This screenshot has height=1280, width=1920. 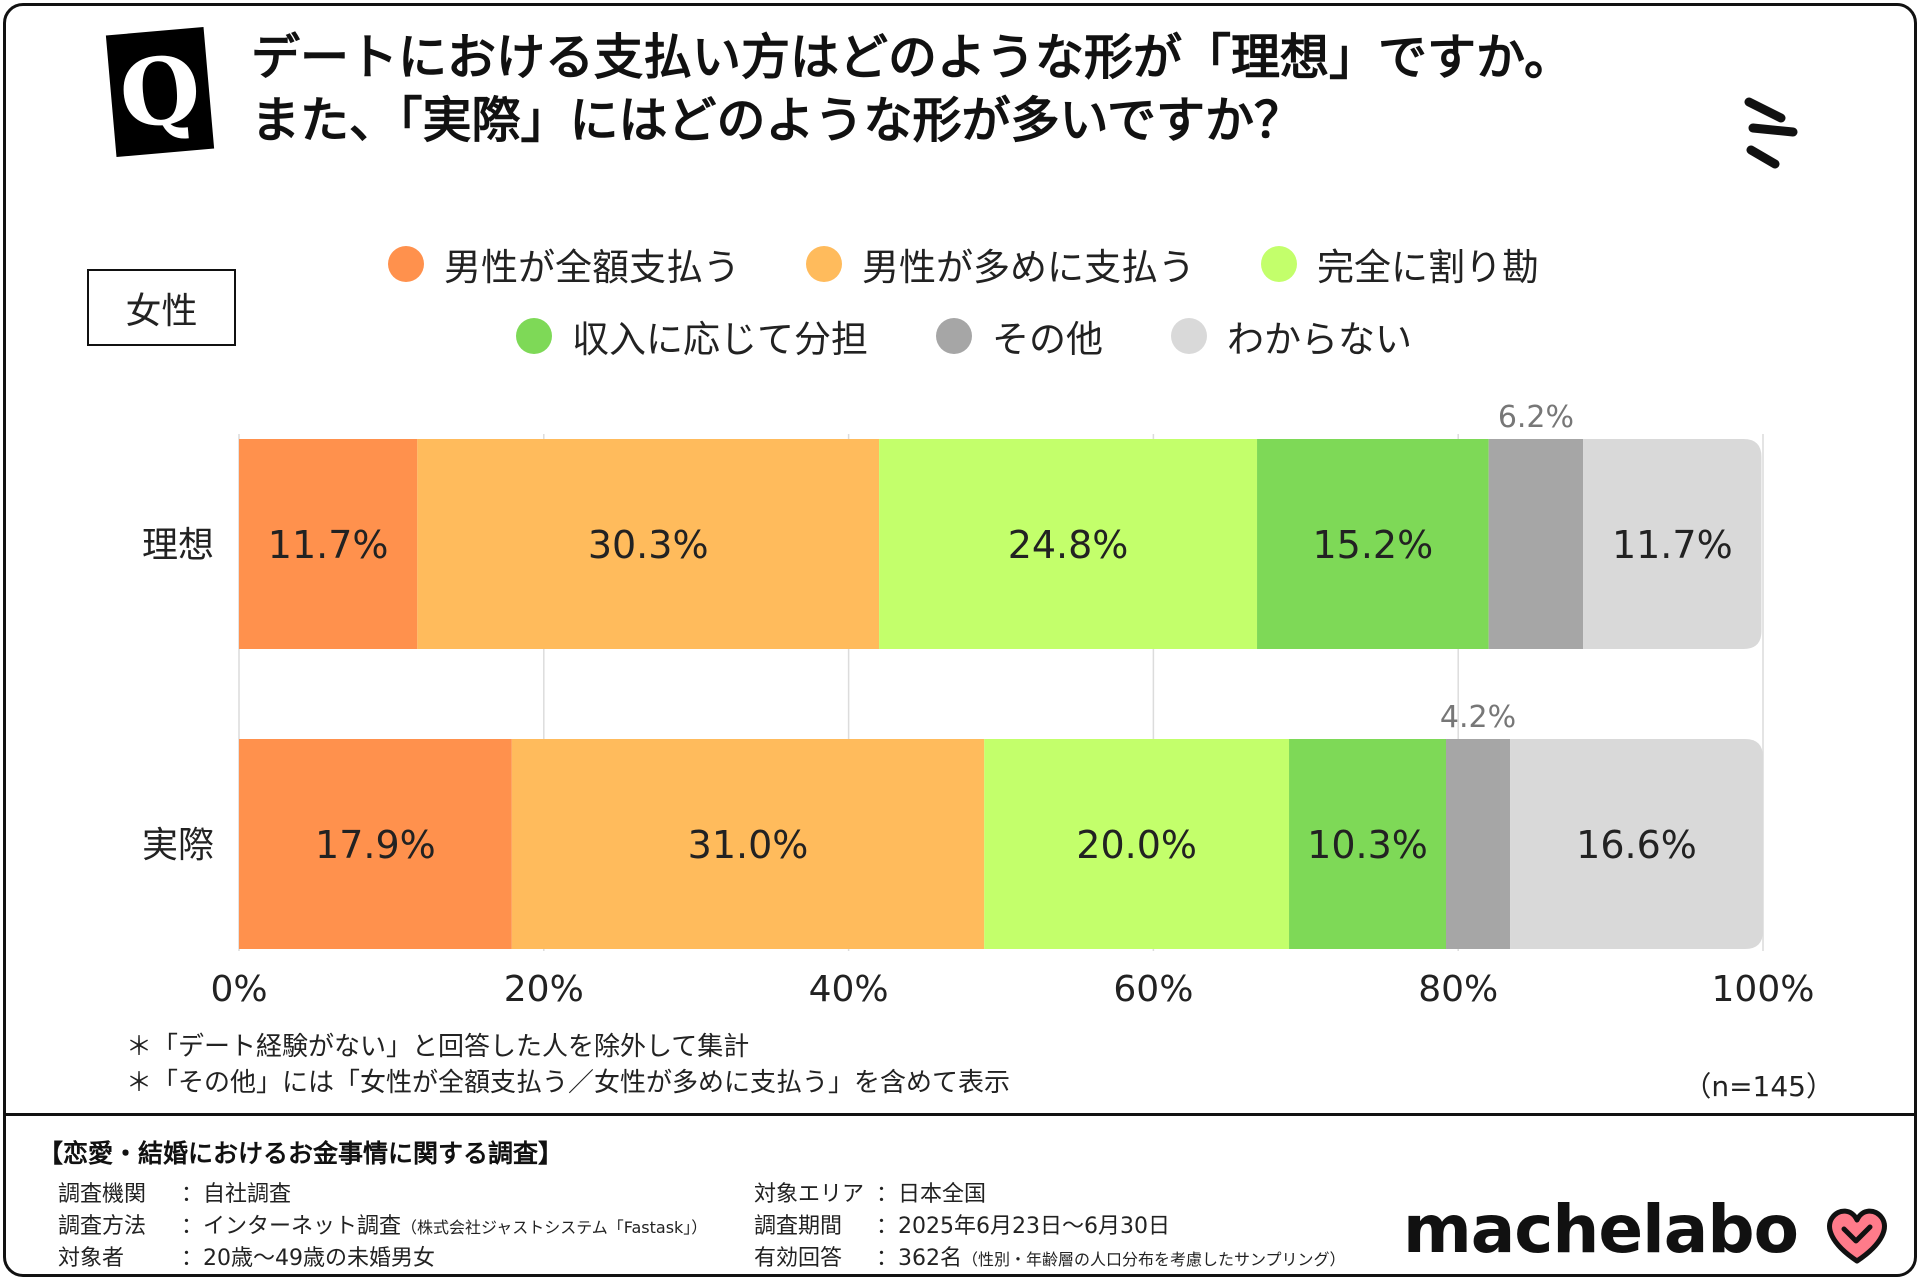 I want to click on survey-row: 調査方法 ：インターネット調査（株式会社ジャストシステム「Fastask」）, so click(x=382, y=1224).